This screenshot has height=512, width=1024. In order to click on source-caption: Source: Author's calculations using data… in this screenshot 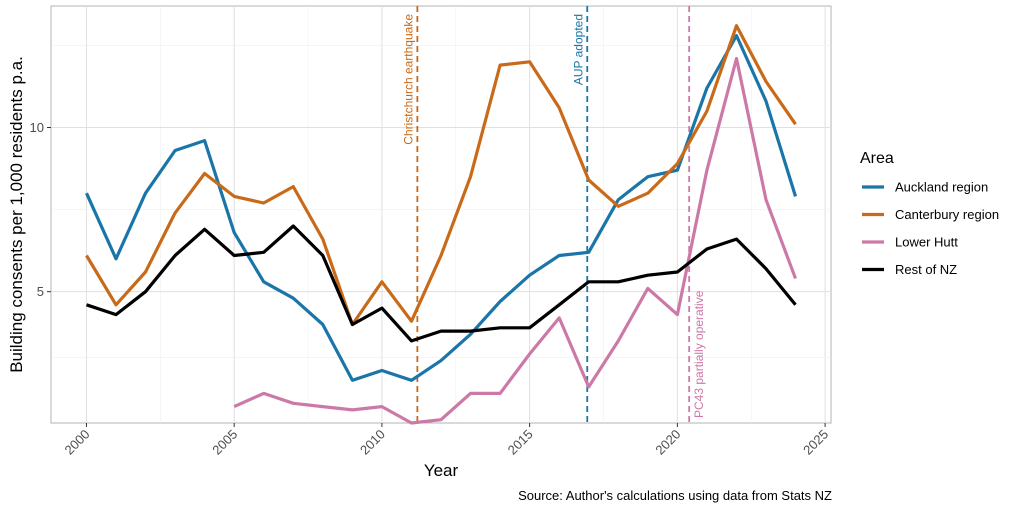, I will do `click(675, 495)`.